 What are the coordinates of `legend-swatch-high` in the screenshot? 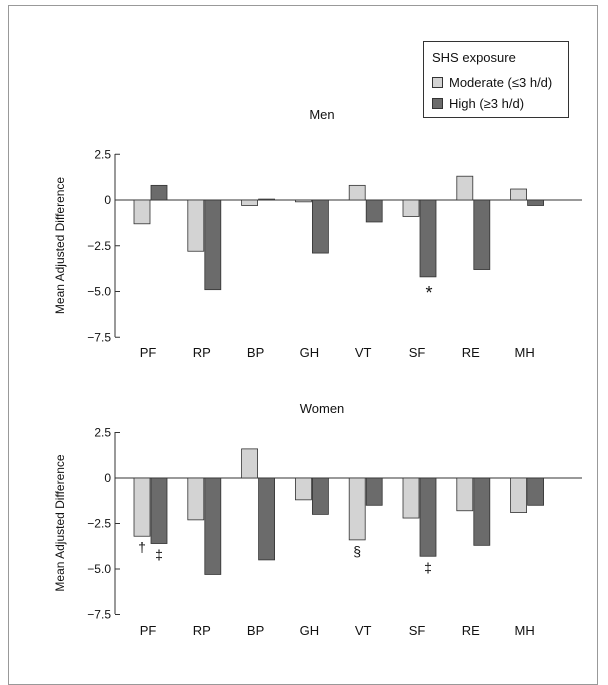 It's located at (437, 103).